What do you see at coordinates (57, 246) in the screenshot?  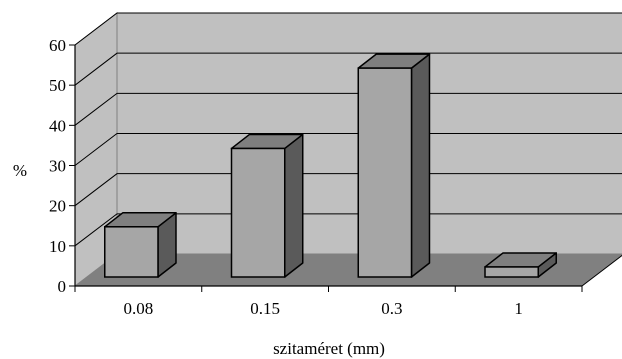 I see `y-tick-label: 10` at bounding box center [57, 246].